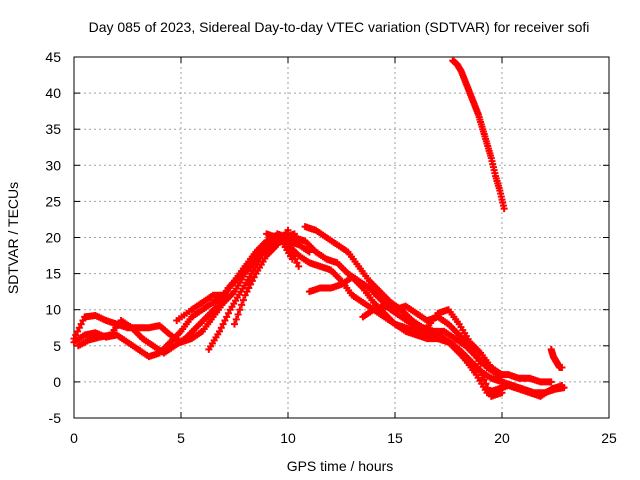 This screenshot has width=640, height=480. Describe the element at coordinates (609, 438) in the screenshot. I see `x-tick-label: 25` at that location.